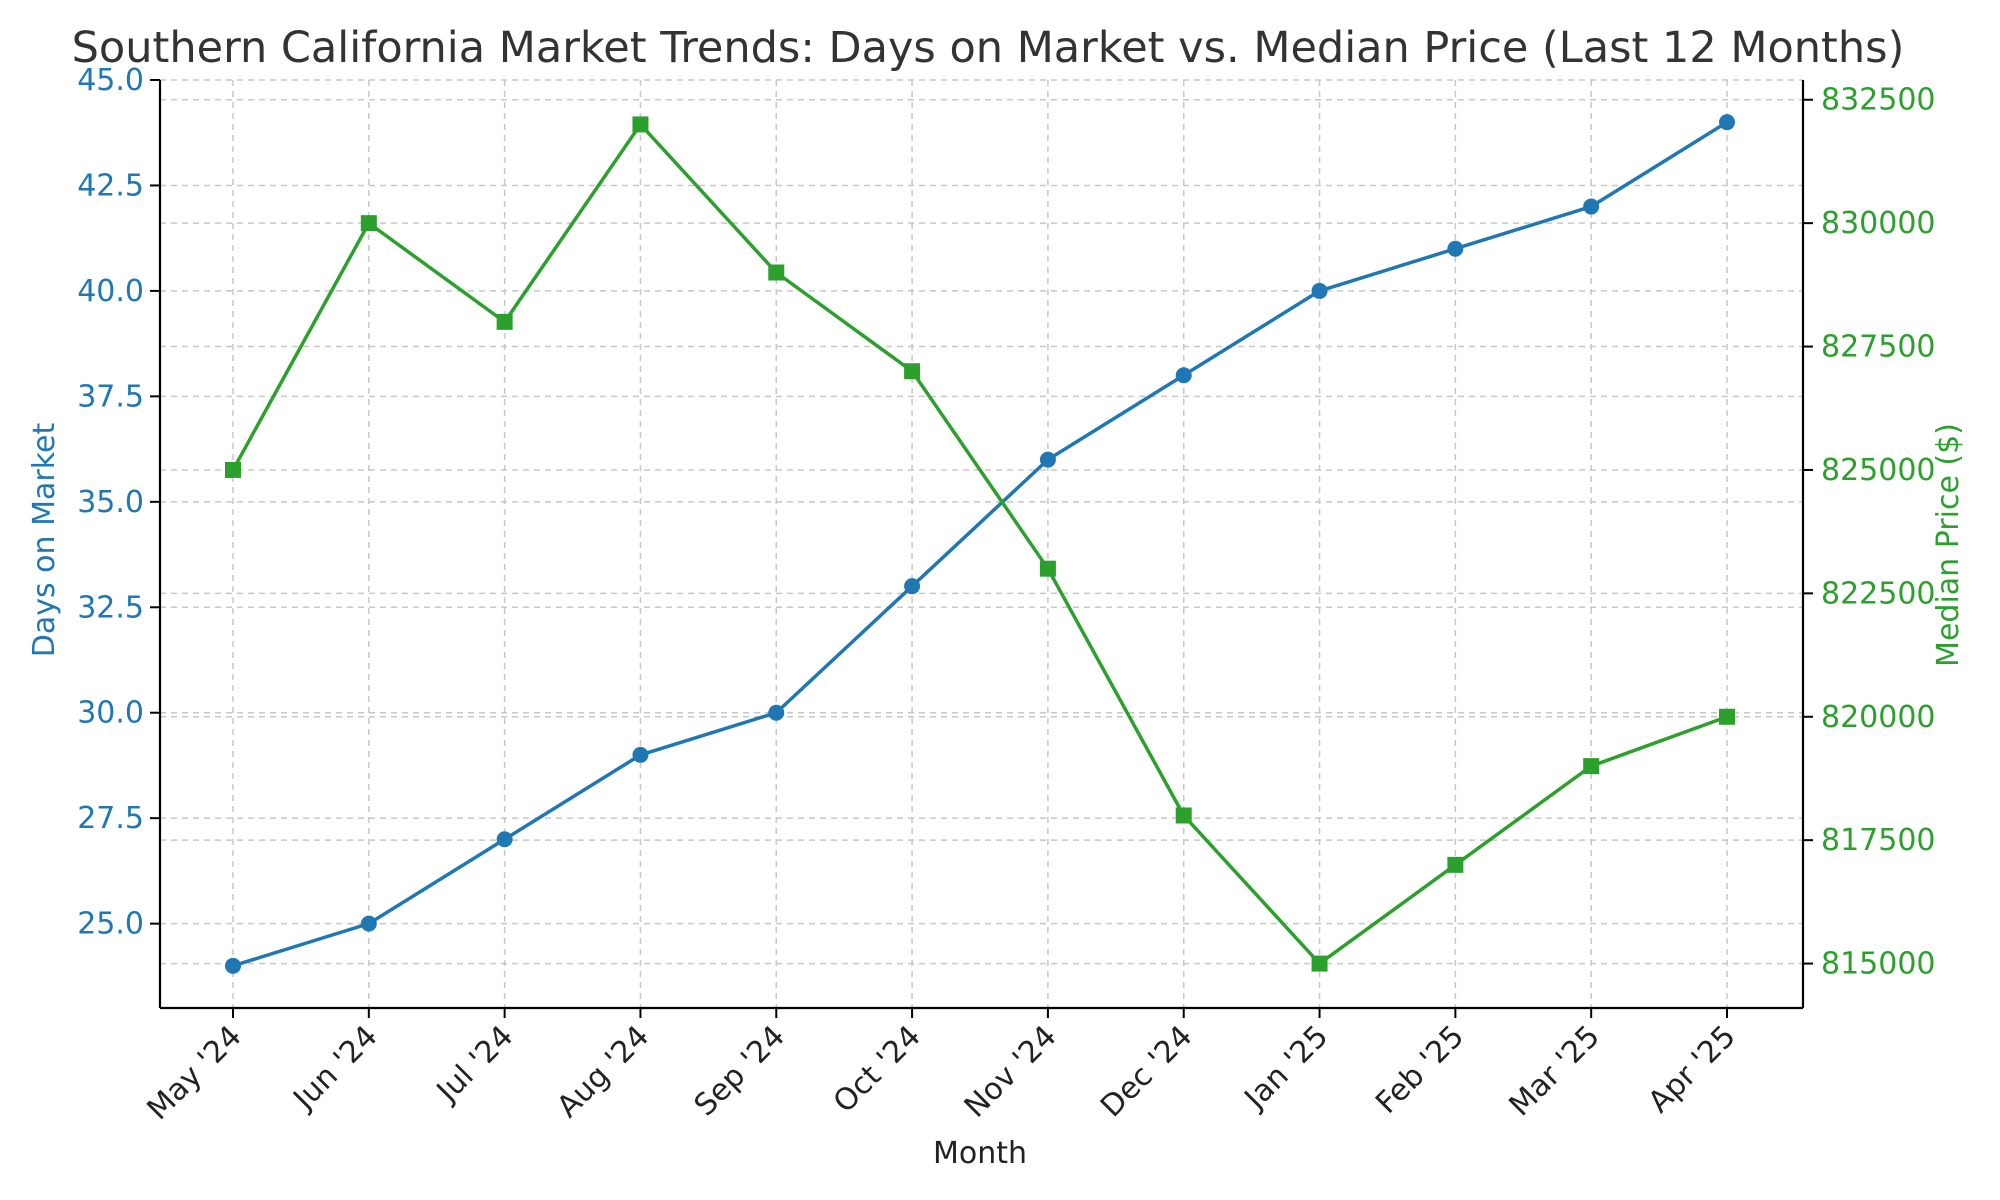 The image size is (2000, 1200). I want to click on y-right-tick-label: 822500, so click(1878, 593).